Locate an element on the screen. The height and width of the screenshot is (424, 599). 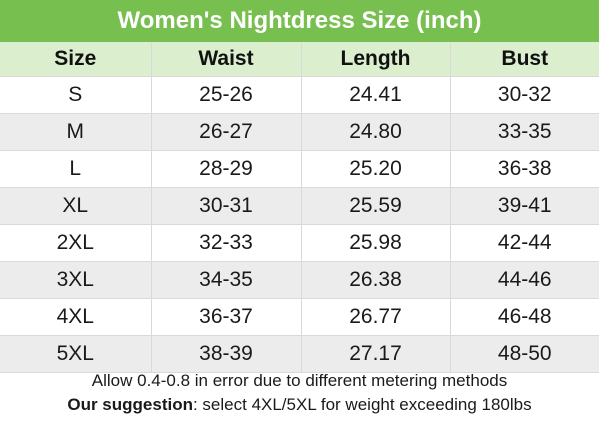
cell-length: 25.20 is located at coordinates (376, 169).